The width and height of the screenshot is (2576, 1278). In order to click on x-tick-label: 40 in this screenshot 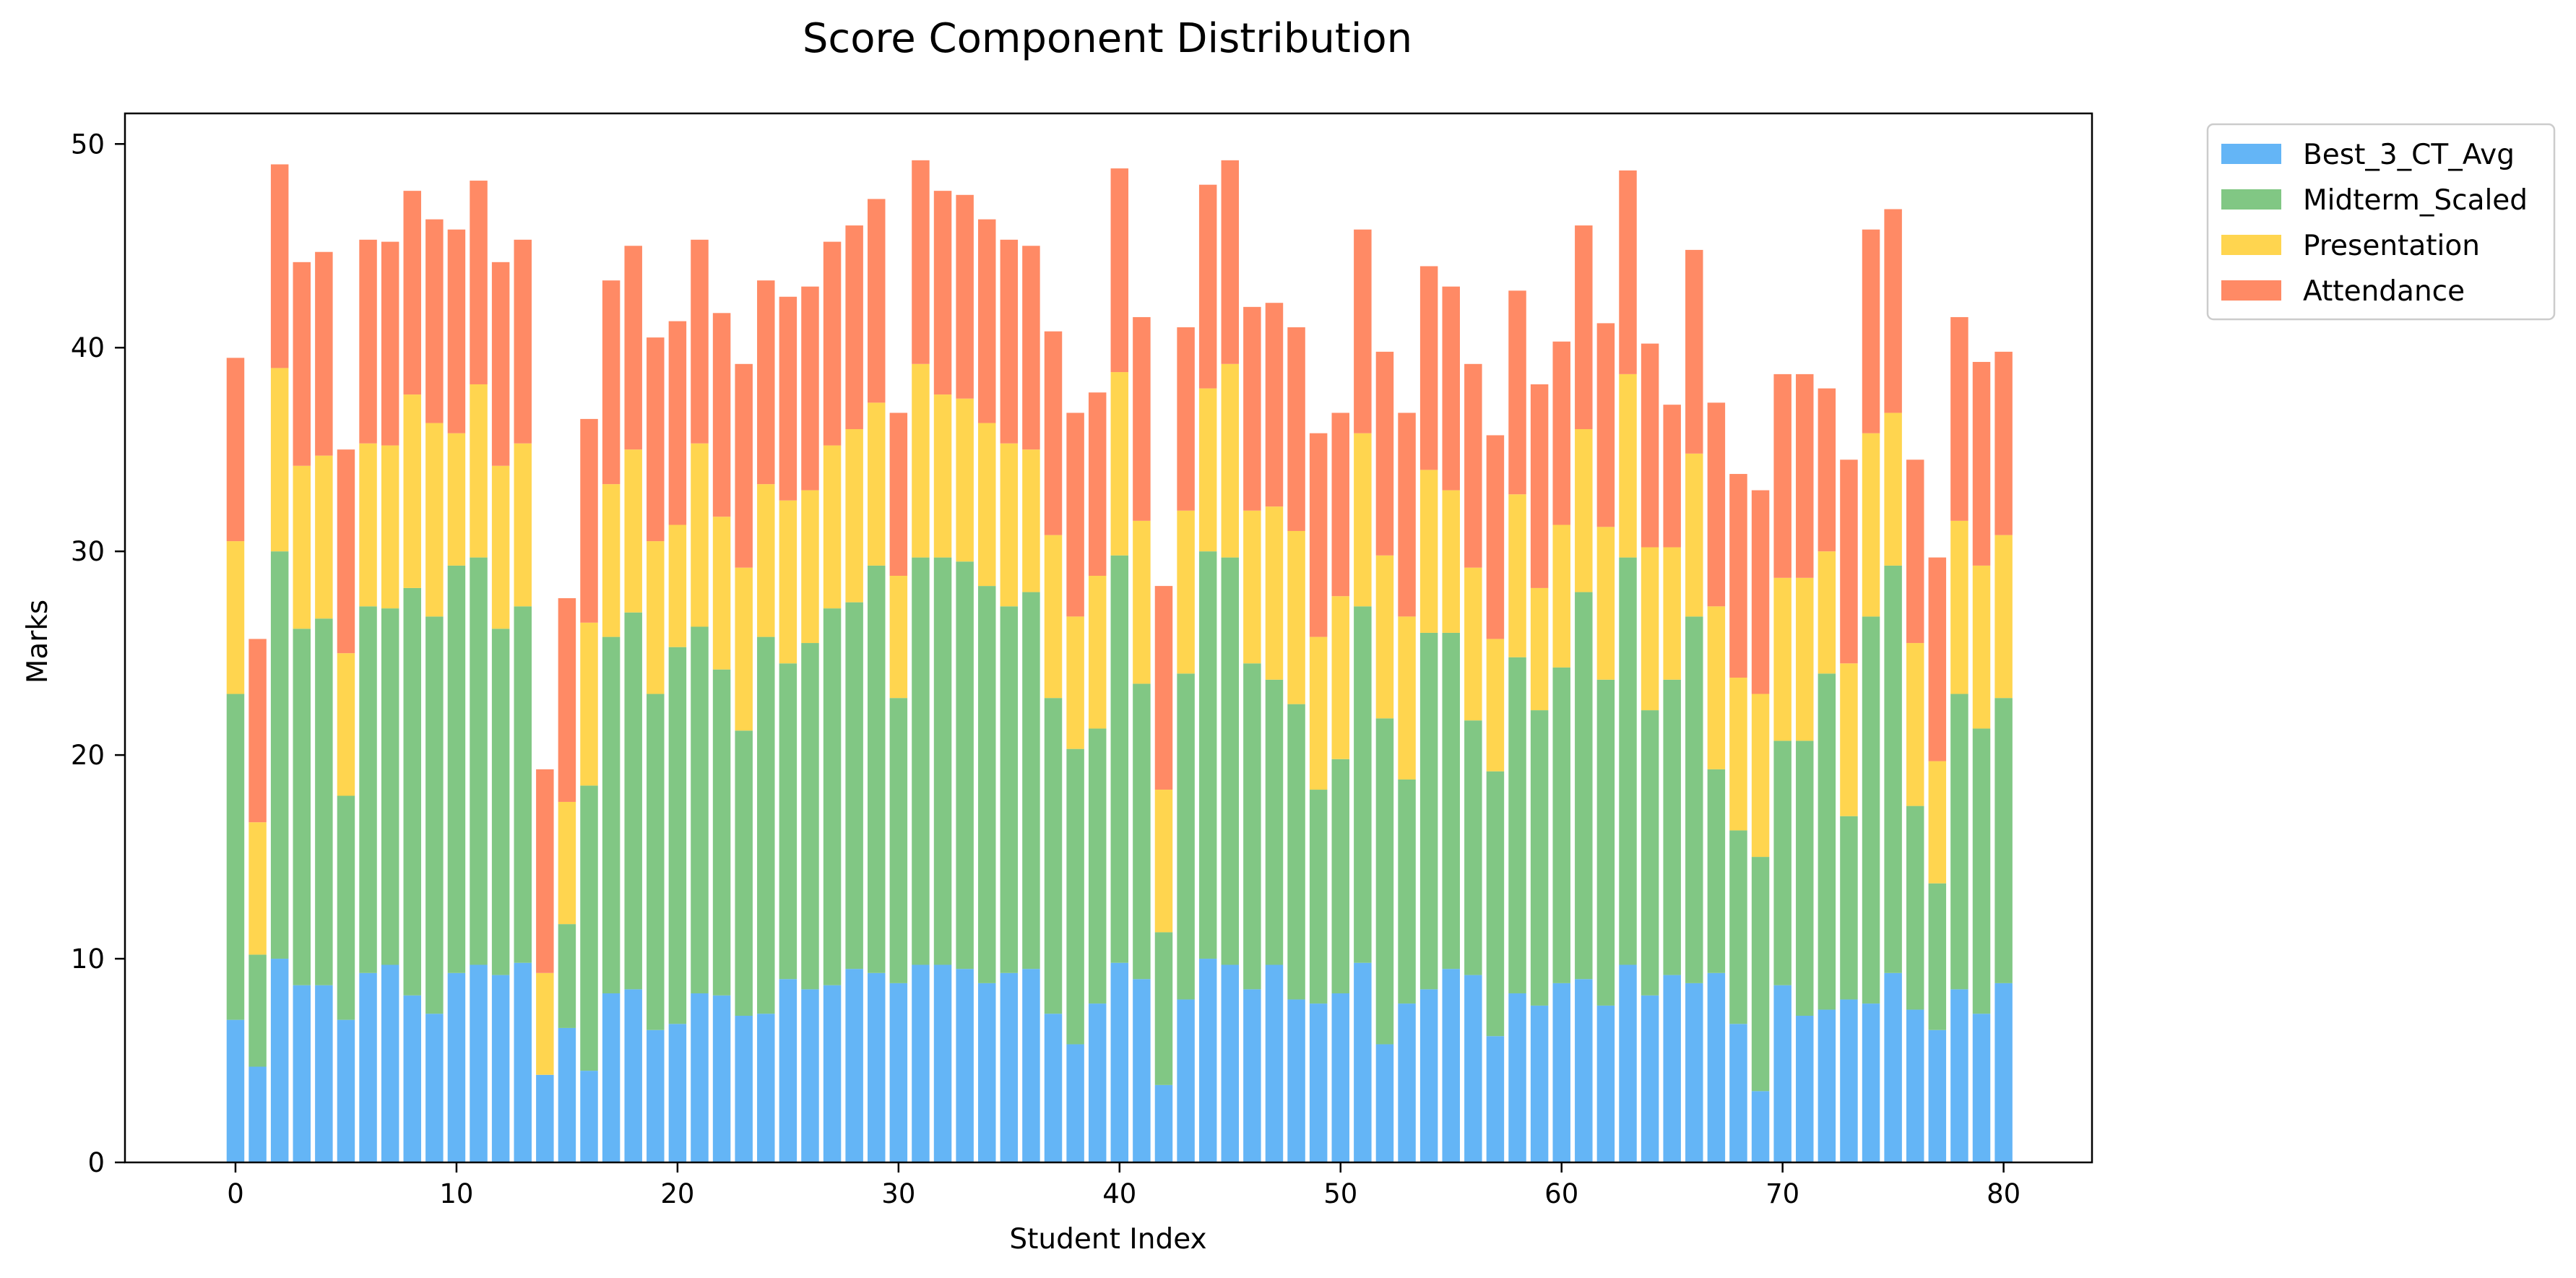, I will do `click(1119, 1193)`.